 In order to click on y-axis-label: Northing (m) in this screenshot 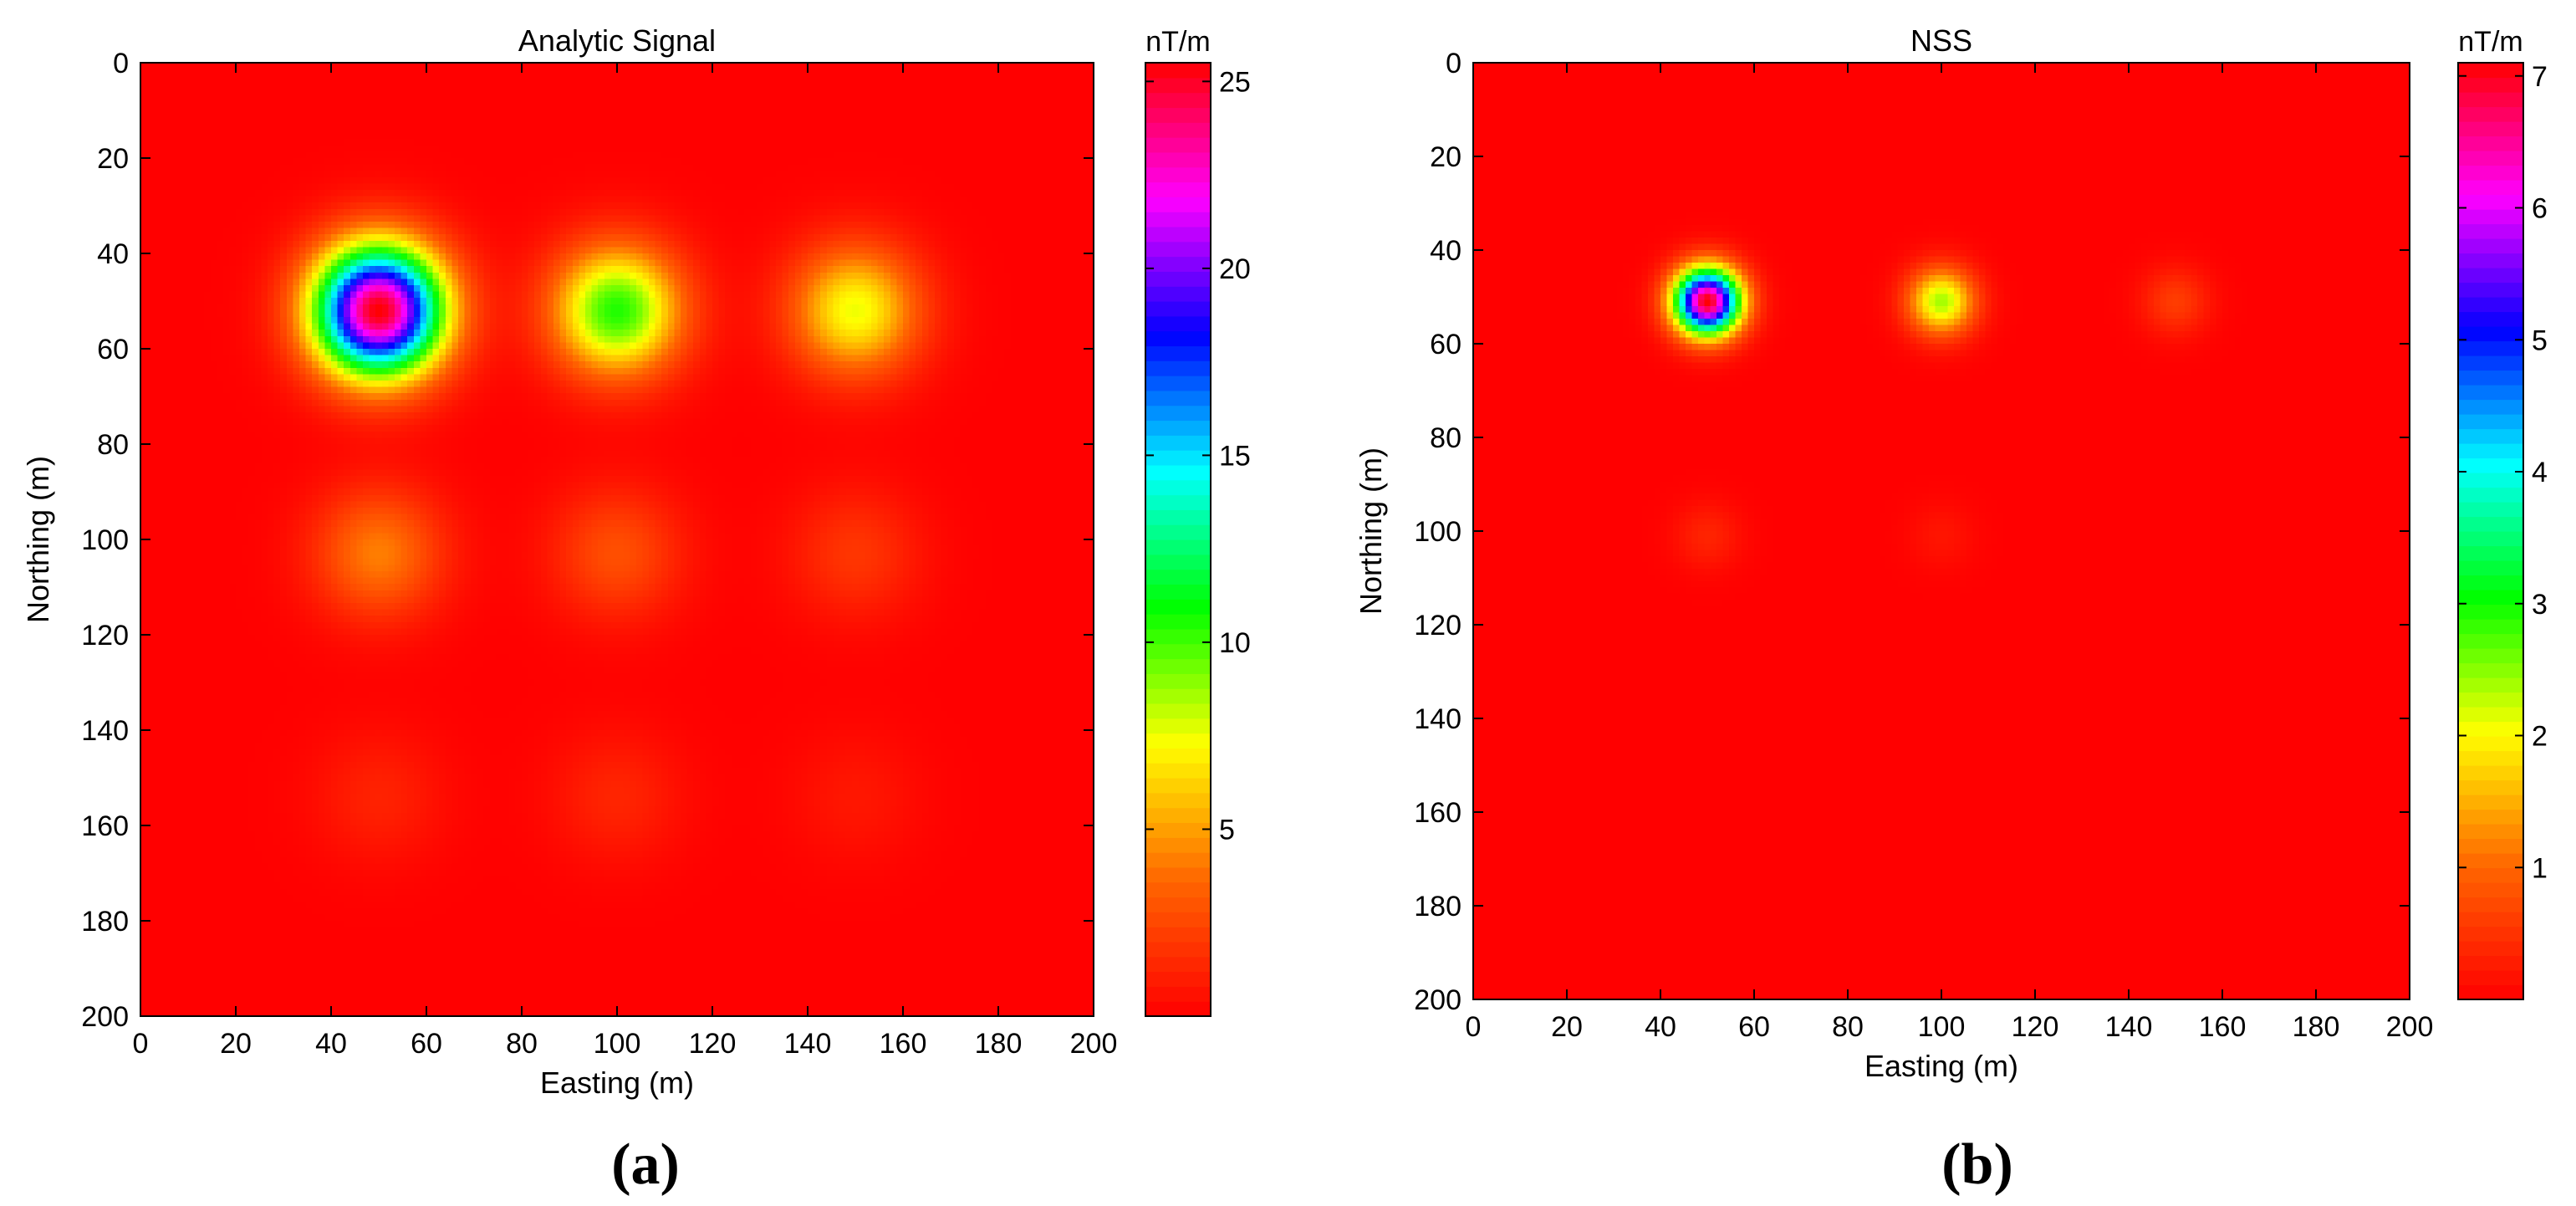, I will do `click(1371, 531)`.